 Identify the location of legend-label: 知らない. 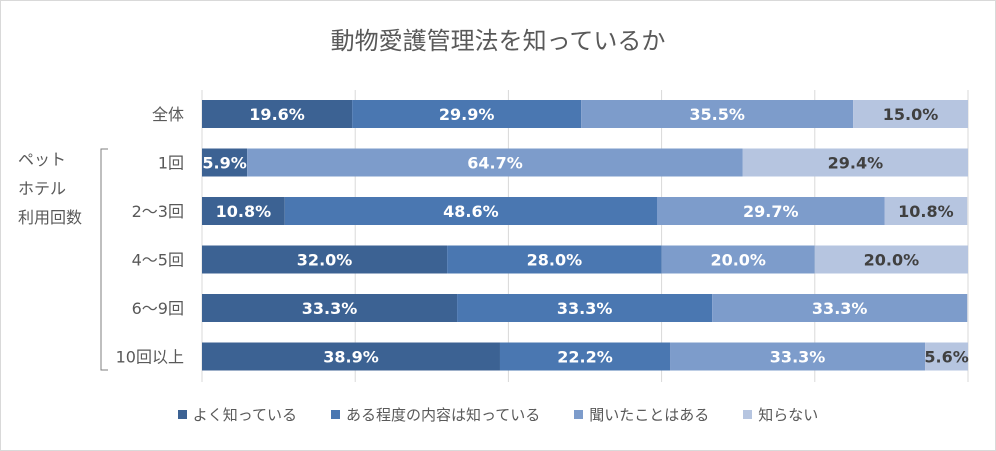
(788, 415).